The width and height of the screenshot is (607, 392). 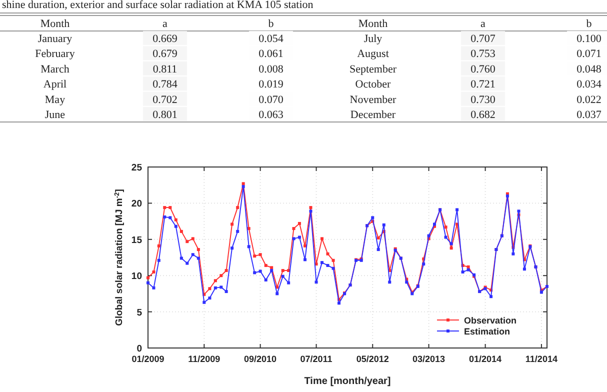 What do you see at coordinates (55, 84) in the screenshot?
I see `y-tick-label: April` at bounding box center [55, 84].